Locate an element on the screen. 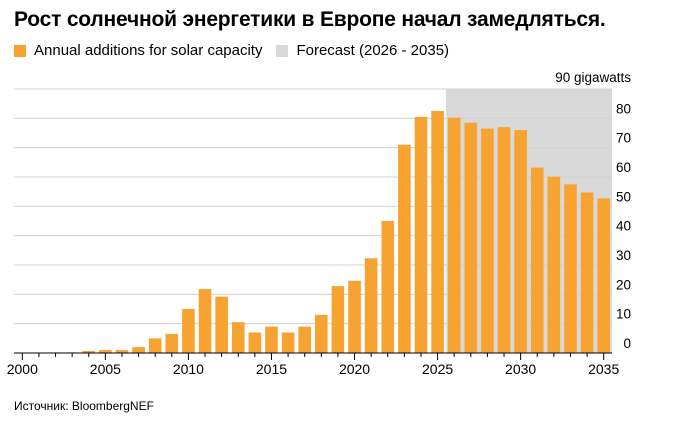 Image resolution: width=679 pixels, height=423 pixels. legend-swatch-forecast is located at coordinates (282, 50).